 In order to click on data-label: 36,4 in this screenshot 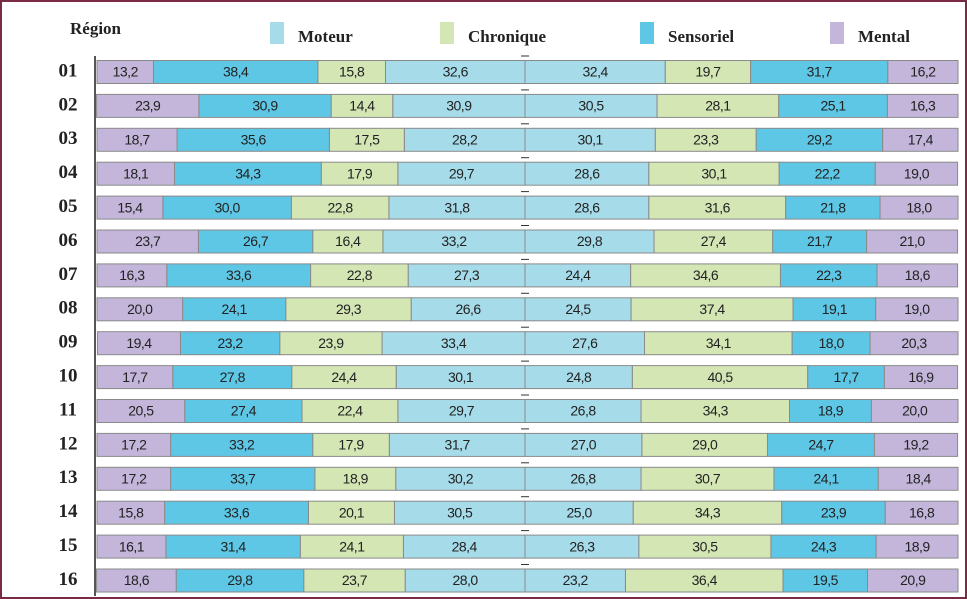, I will do `click(705, 580)`.